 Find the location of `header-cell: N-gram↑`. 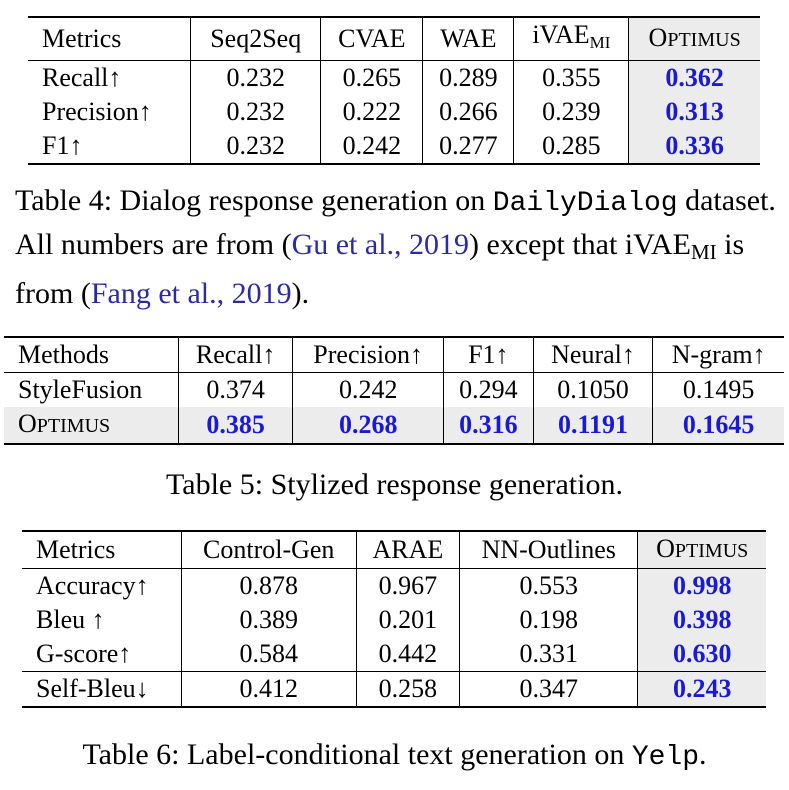

header-cell: N-gram↑ is located at coordinates (718, 354).